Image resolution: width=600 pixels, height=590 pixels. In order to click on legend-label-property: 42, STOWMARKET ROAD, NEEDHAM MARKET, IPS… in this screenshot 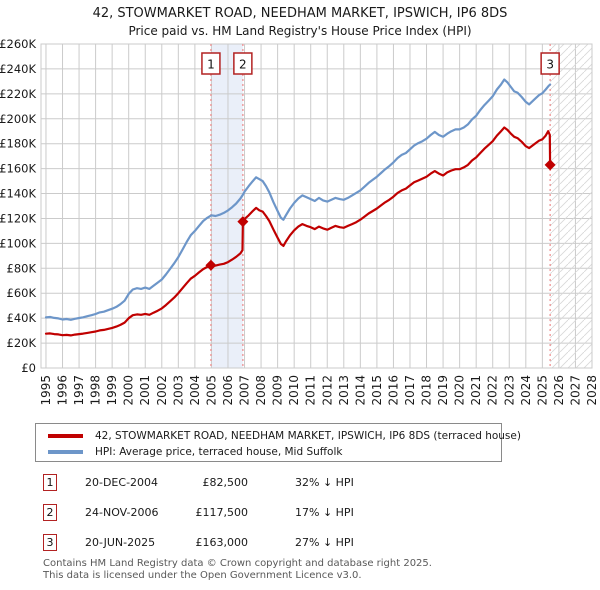, I will do `click(308, 436)`.